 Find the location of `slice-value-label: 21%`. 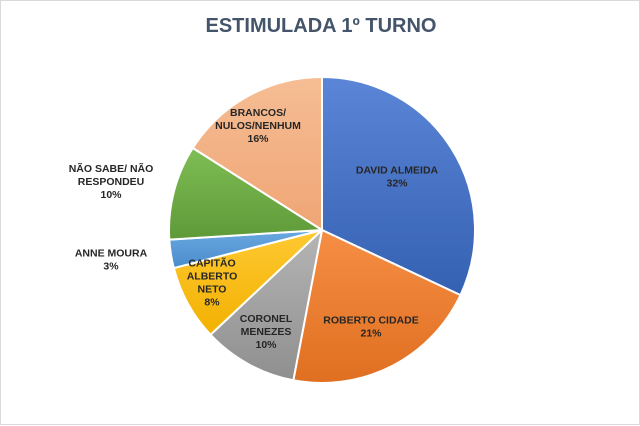

slice-value-label: 21% is located at coordinates (371, 334).